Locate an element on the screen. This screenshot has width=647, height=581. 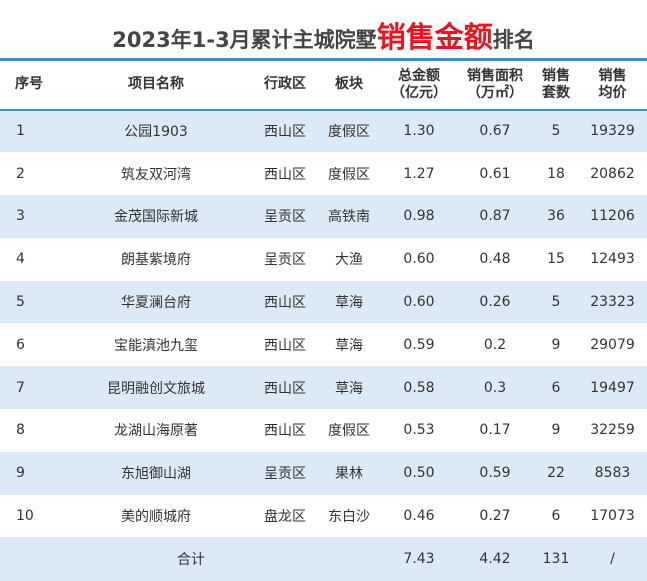
cell-project-name: 昆明融创文旅城 is located at coordinates (156, 387).